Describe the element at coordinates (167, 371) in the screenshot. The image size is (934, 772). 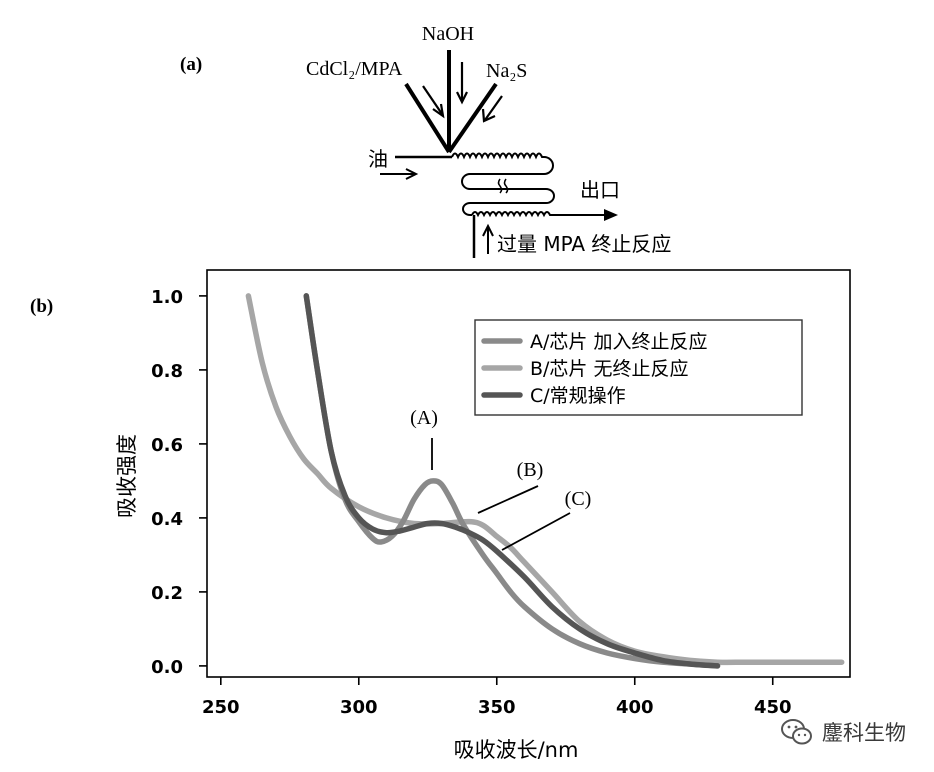
I see `y-tick-label: 0.8` at that location.